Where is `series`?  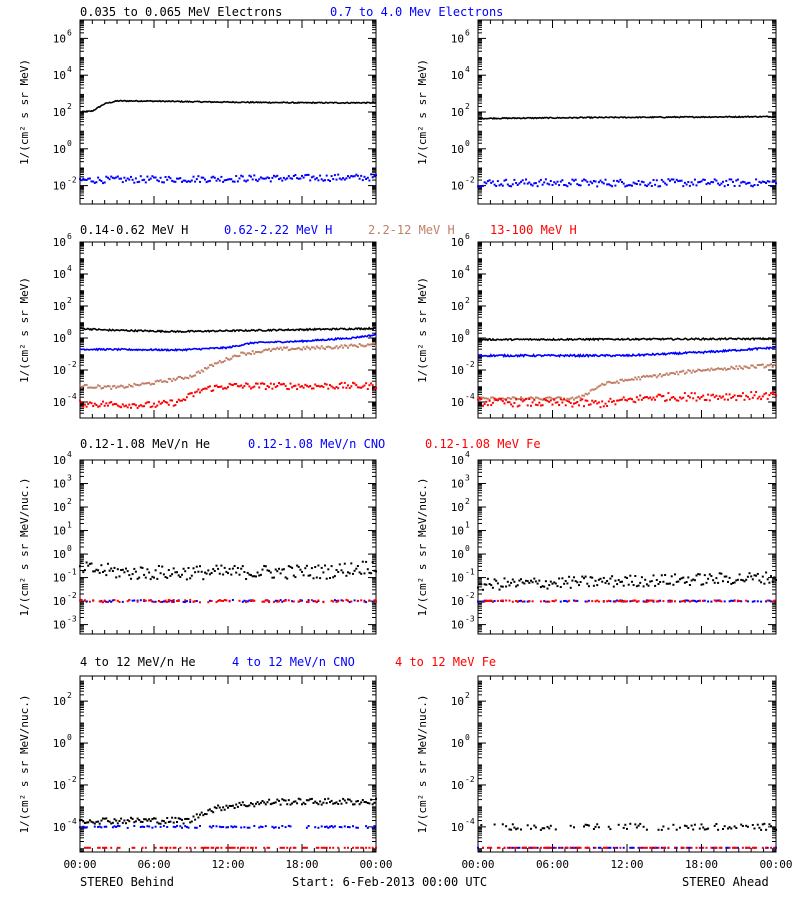 series is located at coordinates (627, 117).